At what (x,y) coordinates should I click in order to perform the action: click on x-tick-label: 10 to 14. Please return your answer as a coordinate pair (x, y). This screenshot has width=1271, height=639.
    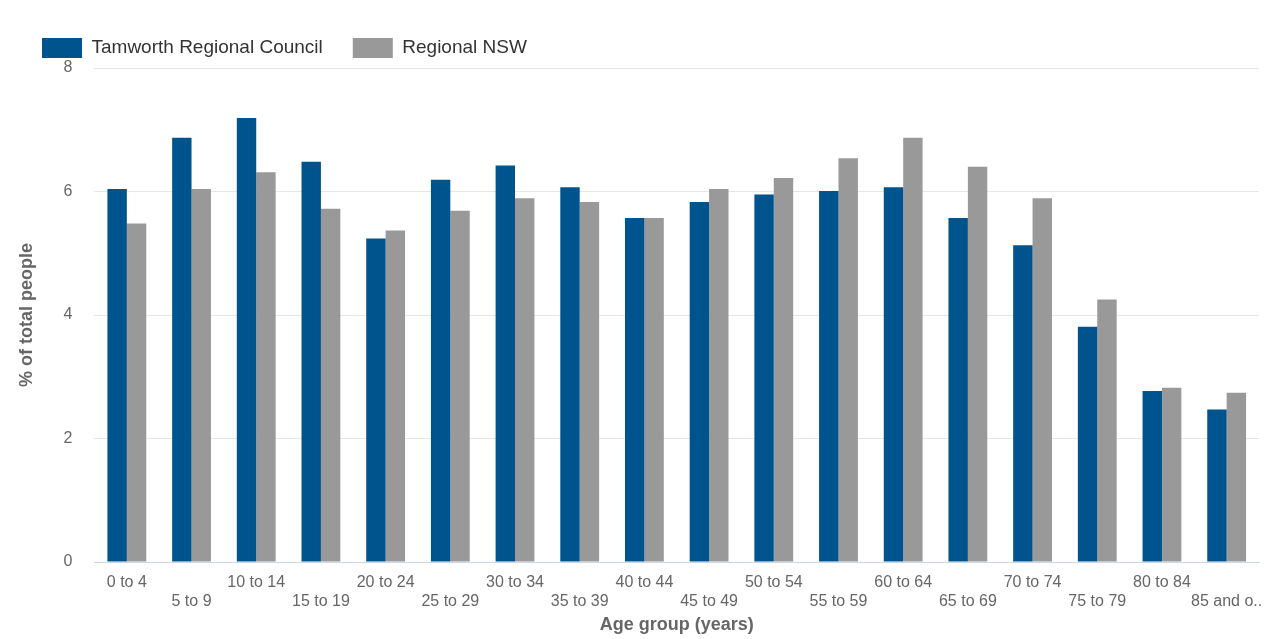
    Looking at the image, I should click on (256, 582).